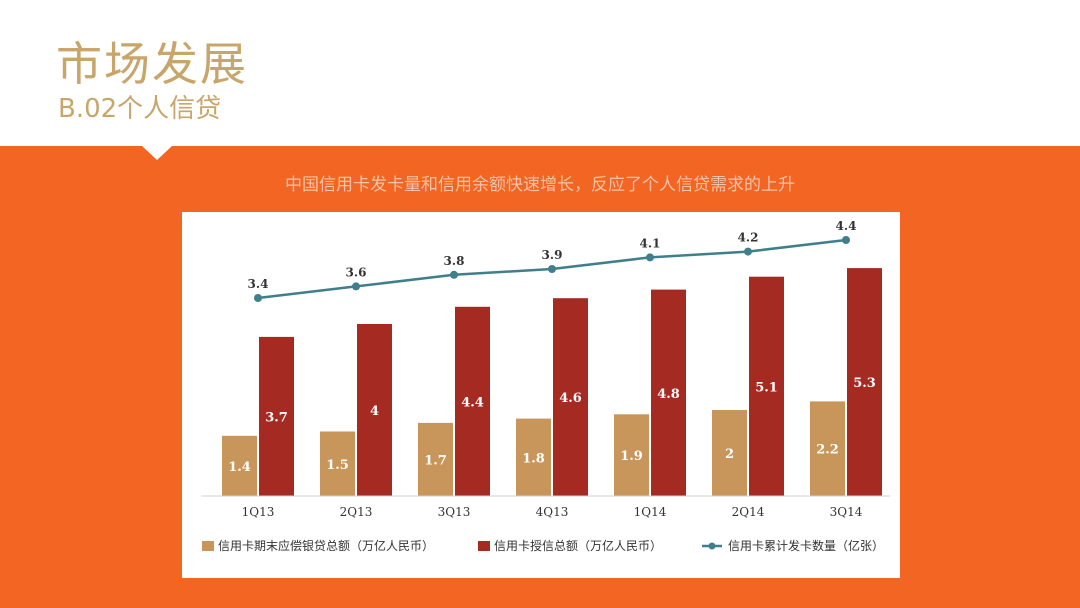  Describe the element at coordinates (748, 238) in the screenshot. I see `line-label-2Q14: 4.2` at that location.